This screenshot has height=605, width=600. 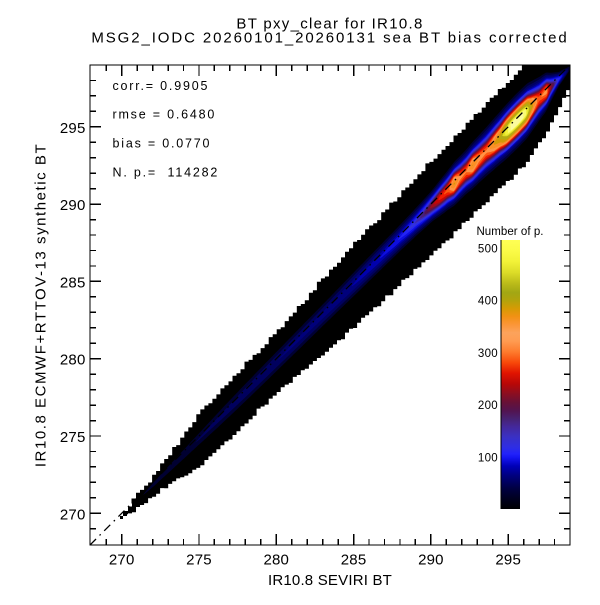 I want to click on svg-text: rmse = 0.6480, so click(x=165, y=115).